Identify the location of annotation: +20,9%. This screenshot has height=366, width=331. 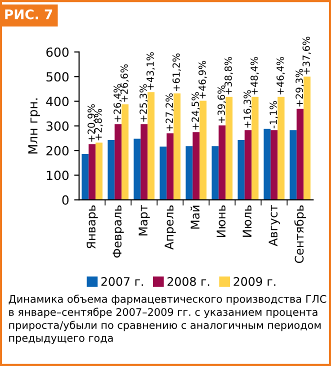
(92, 123).